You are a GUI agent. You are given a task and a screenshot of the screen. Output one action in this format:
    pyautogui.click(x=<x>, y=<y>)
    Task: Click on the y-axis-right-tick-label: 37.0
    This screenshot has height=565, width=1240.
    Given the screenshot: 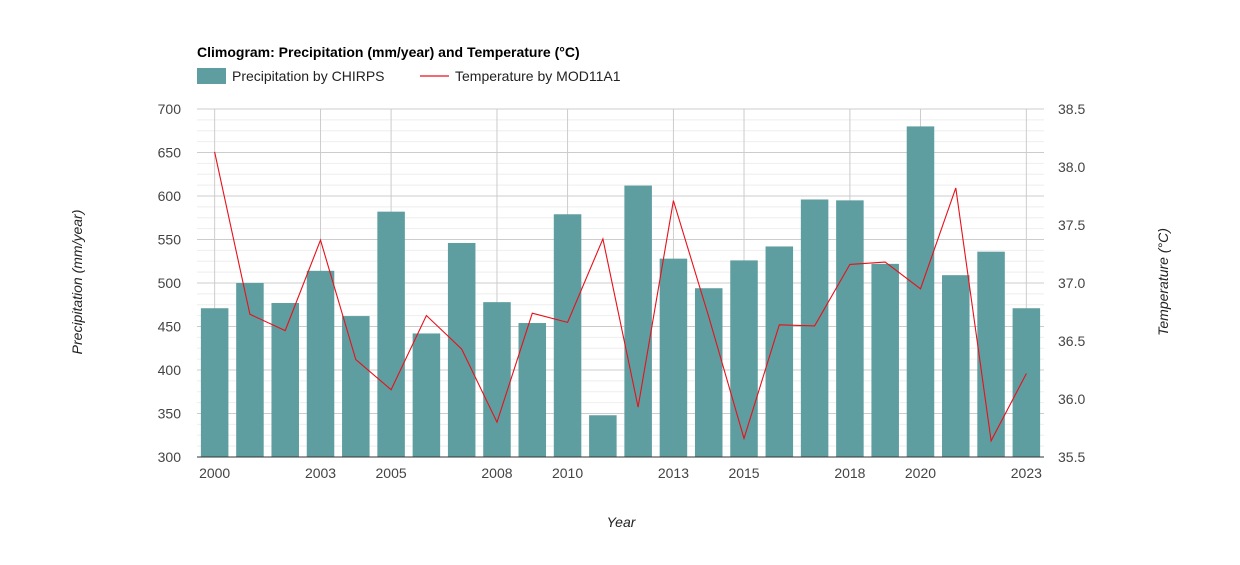 What is the action you would take?
    pyautogui.click(x=1071, y=283)
    